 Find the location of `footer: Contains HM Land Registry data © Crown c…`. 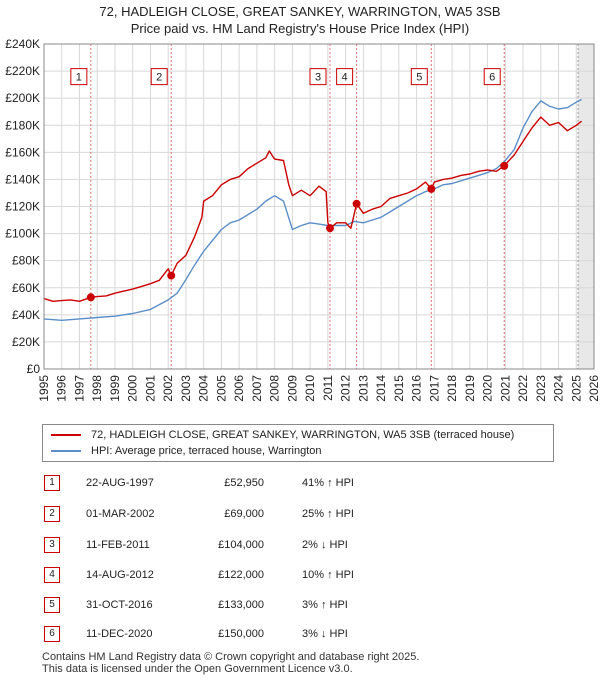

footer: Contains HM Land Registry data © Crown c… is located at coordinates (230, 663).